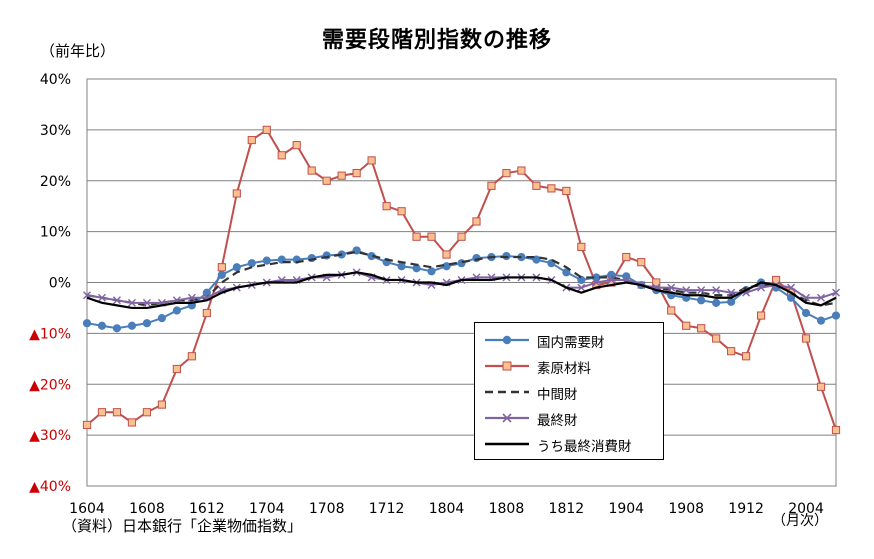 Image resolution: width=874 pixels, height=559 pixels. I want to click on legend-label: 素原材料, so click(564, 369).